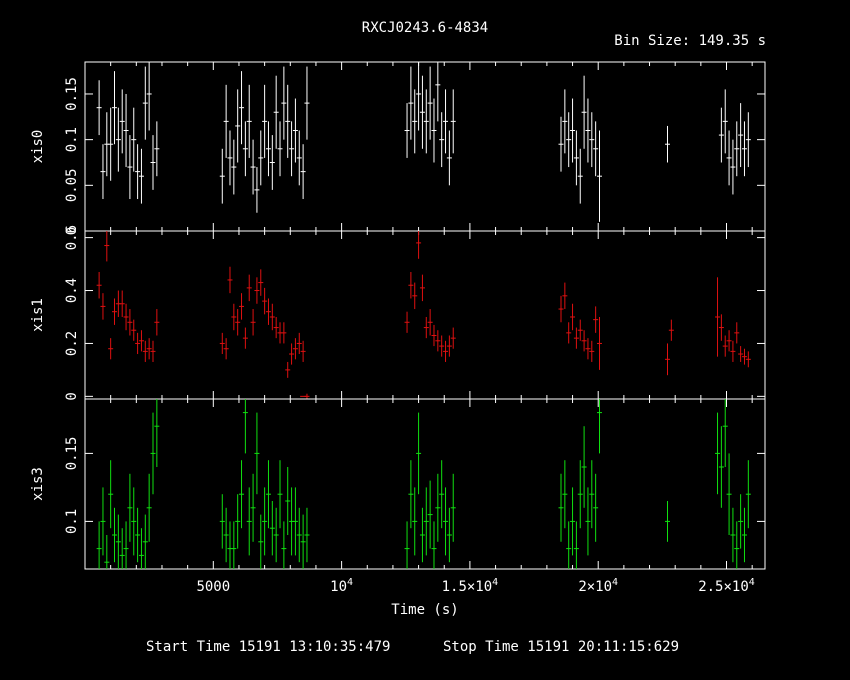  Describe the element at coordinates (72, 290) in the screenshot. I see `y-tick-label: 0.4` at that location.